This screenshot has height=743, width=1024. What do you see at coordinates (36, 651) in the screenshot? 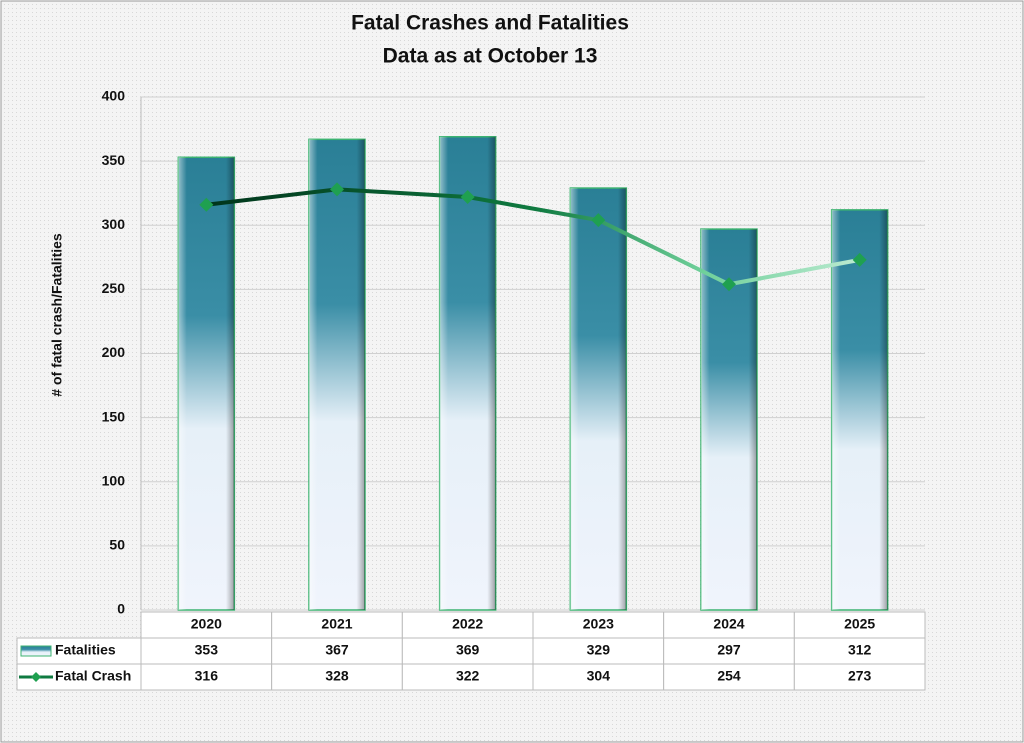
I see `legend-swatch` at bounding box center [36, 651].